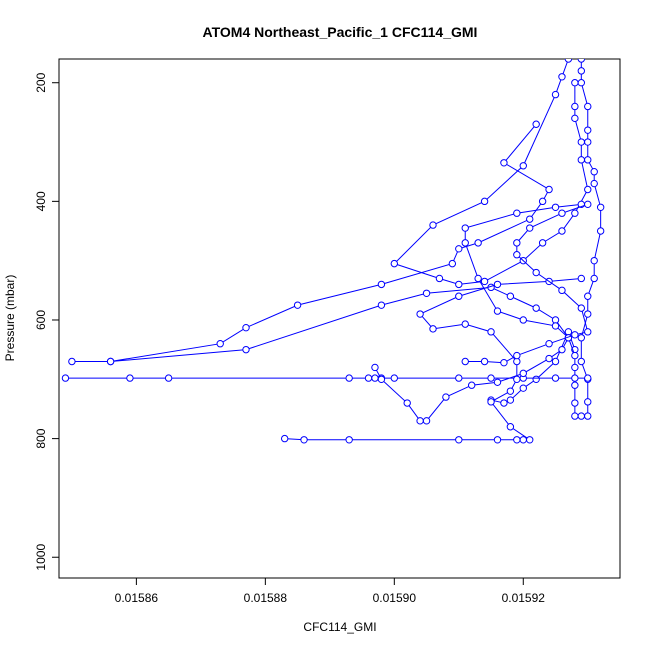 This screenshot has width=650, height=650. Describe the element at coordinates (41, 438) in the screenshot. I see `y-tick-label: 800` at that location.